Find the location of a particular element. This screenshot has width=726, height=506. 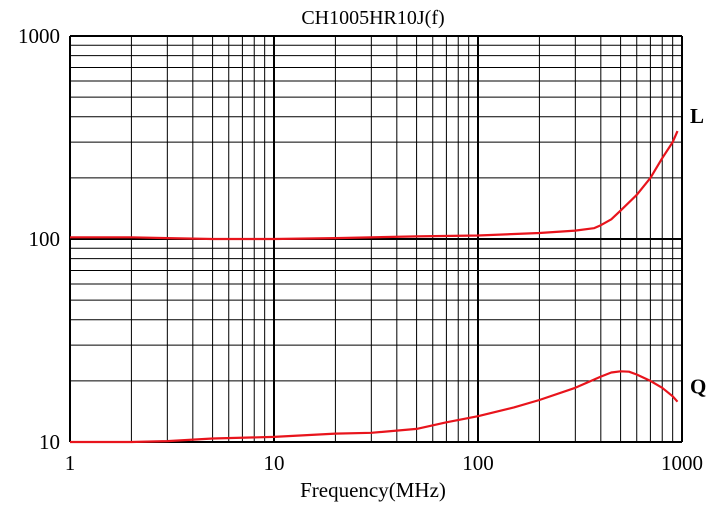

x-tick-label: 1000 is located at coordinates (682, 463).